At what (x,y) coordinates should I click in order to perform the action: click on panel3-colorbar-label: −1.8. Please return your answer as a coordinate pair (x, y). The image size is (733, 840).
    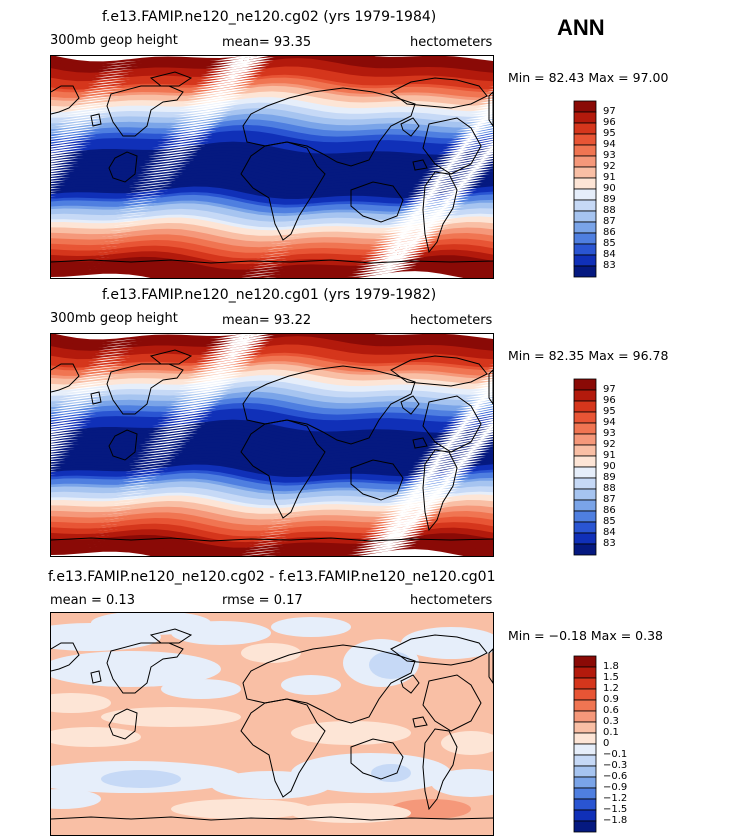
    Looking at the image, I should click on (615, 820).